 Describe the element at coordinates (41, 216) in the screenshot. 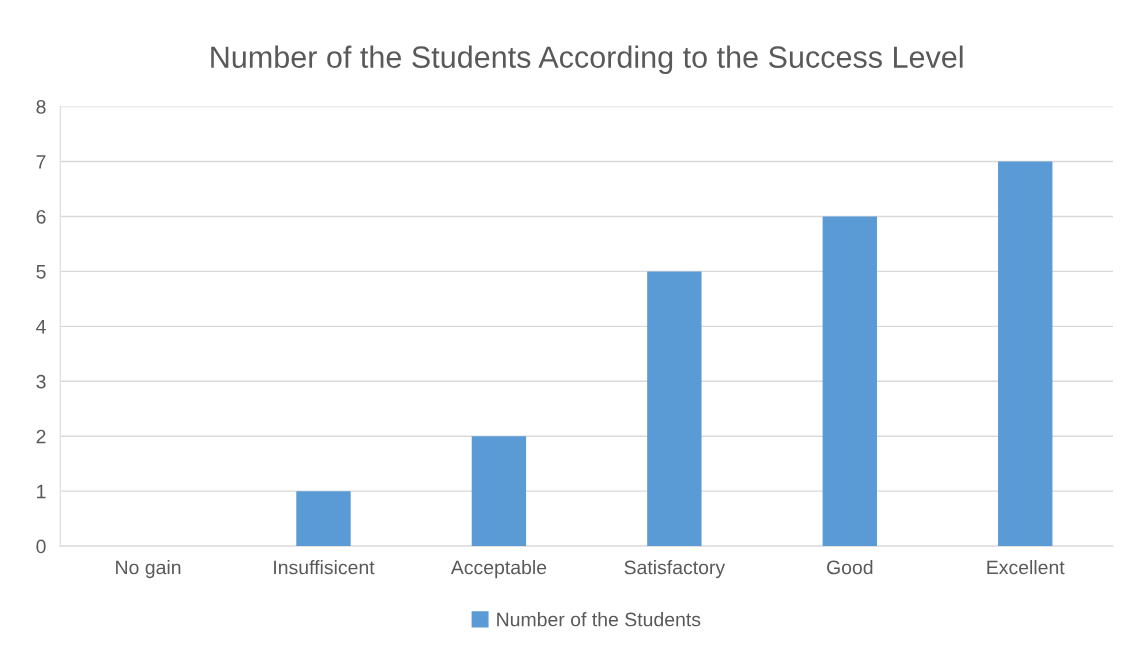

I see `y-tick-label: 6` at that location.